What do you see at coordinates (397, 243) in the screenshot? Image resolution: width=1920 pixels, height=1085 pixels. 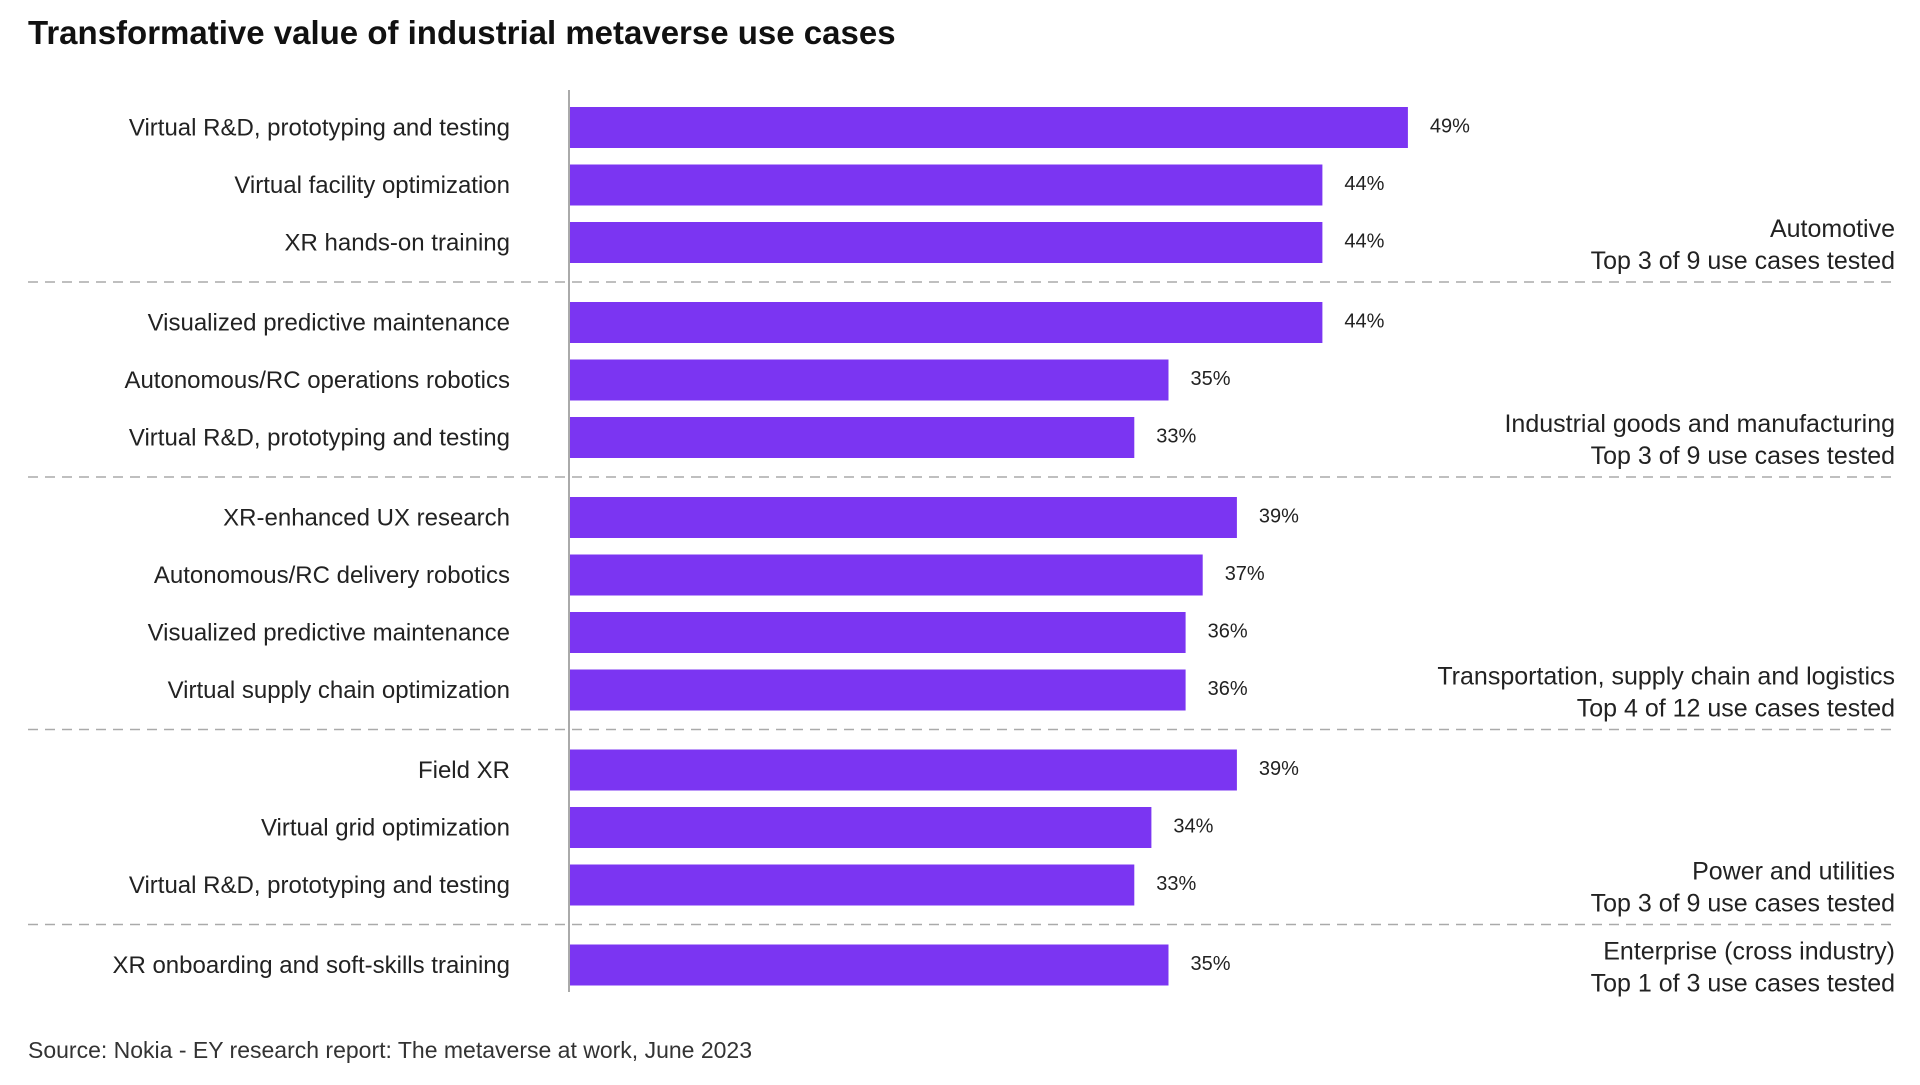 I see `category-label: XR hands-on training` at bounding box center [397, 243].